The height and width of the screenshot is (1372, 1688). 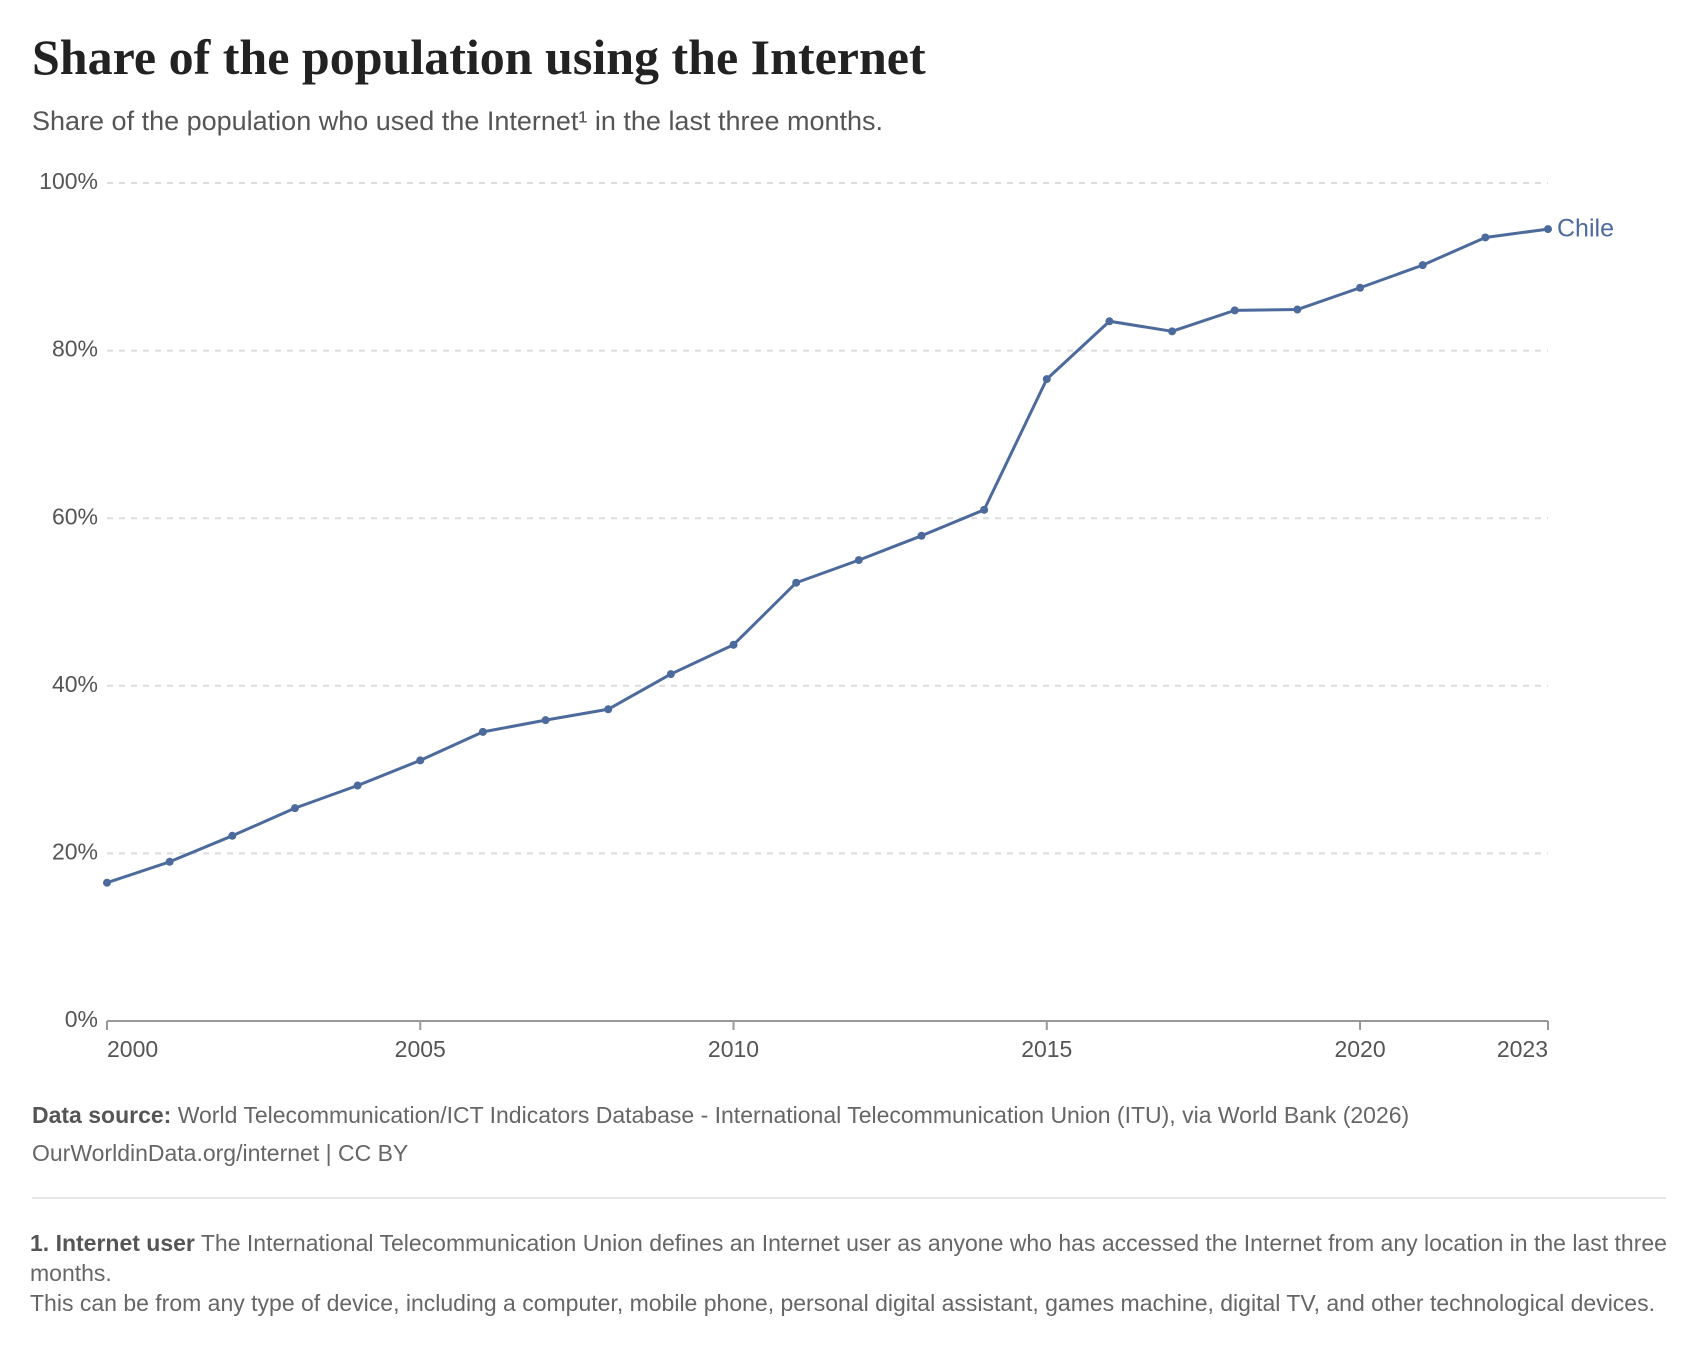 I want to click on x-tick-label: 2015, so click(x=1046, y=1049).